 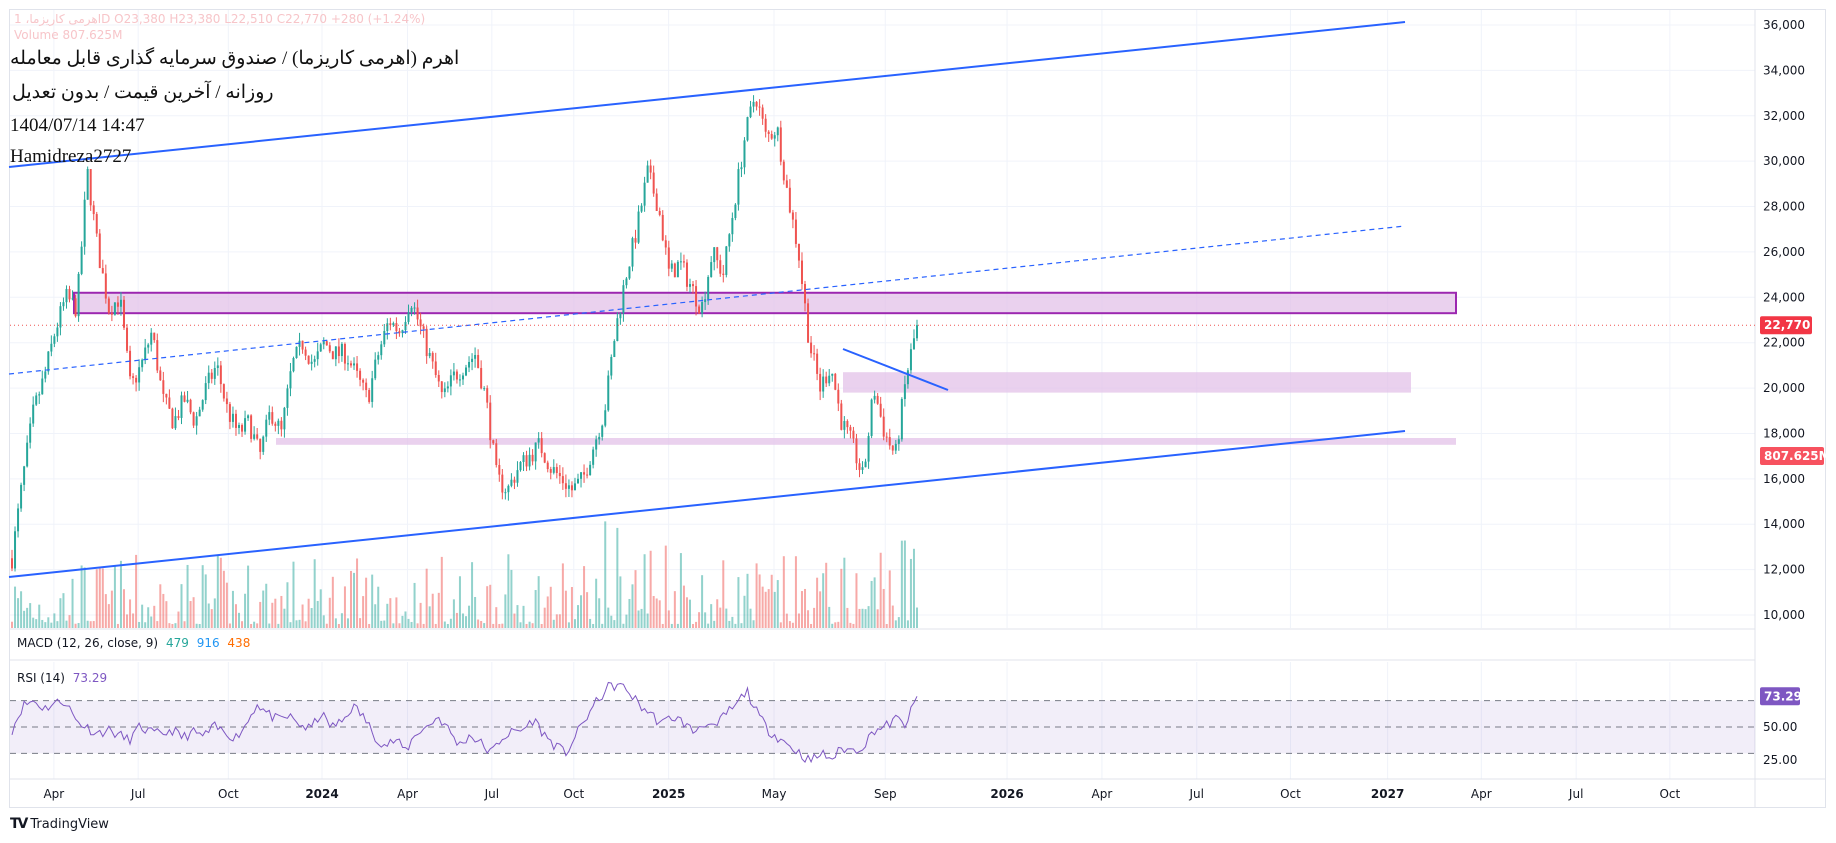 What do you see at coordinates (133, 643) in the screenshot?
I see `macd-legend: MACD (12, 26, close, 9) 479 916 438` at bounding box center [133, 643].